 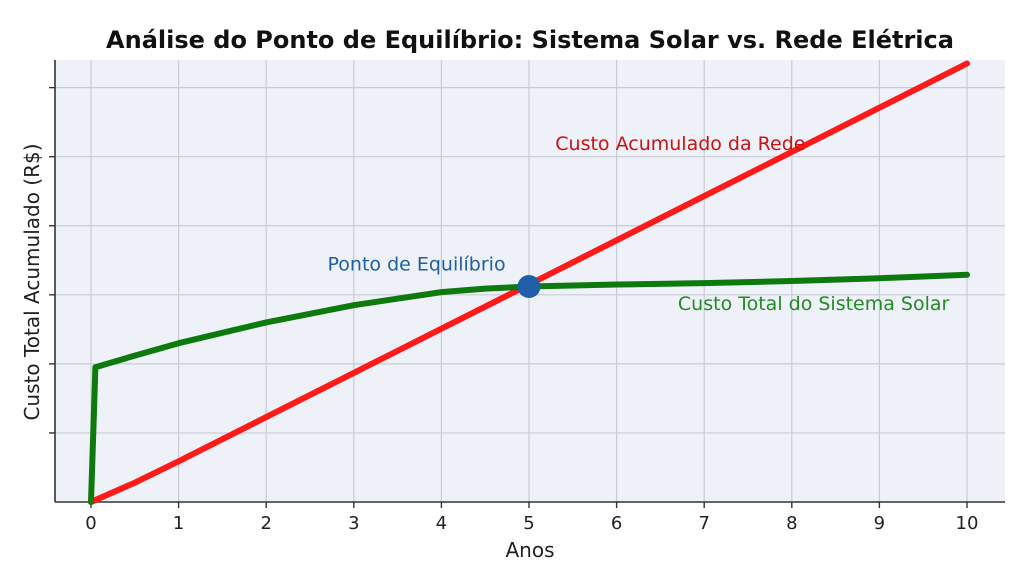 What do you see at coordinates (90, 523) in the screenshot?
I see `x-tick-label: 0` at bounding box center [90, 523].